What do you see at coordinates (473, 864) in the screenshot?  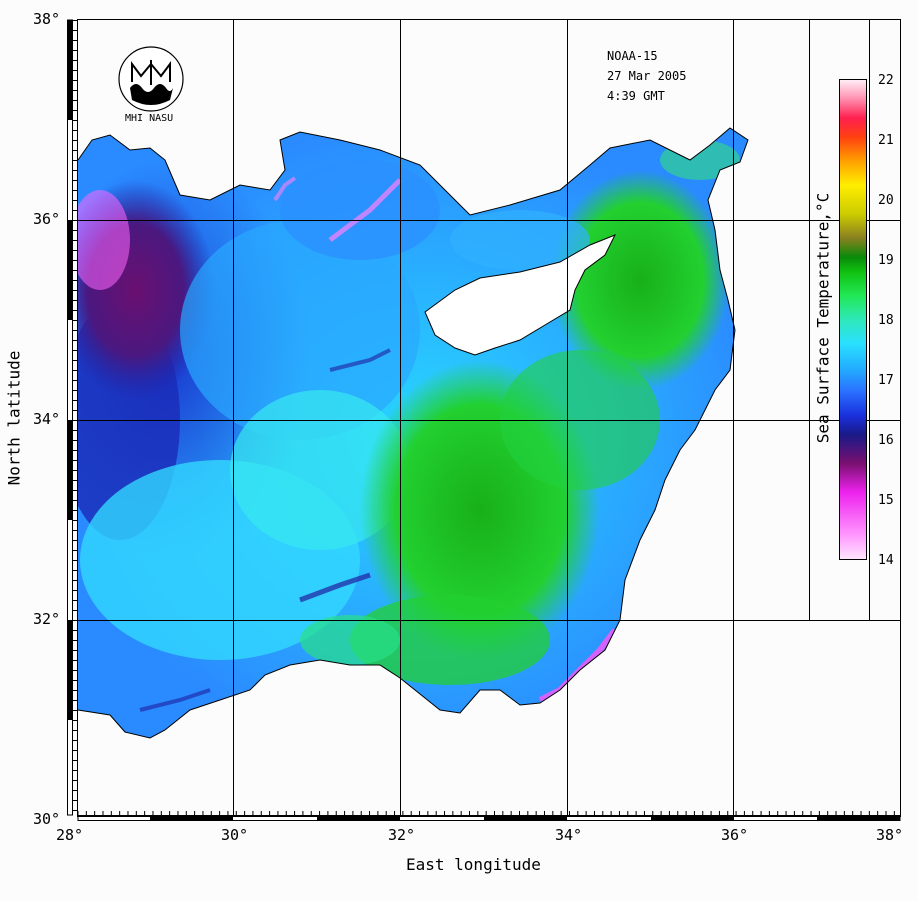 I see `x-axis-title: East longitude` at bounding box center [473, 864].